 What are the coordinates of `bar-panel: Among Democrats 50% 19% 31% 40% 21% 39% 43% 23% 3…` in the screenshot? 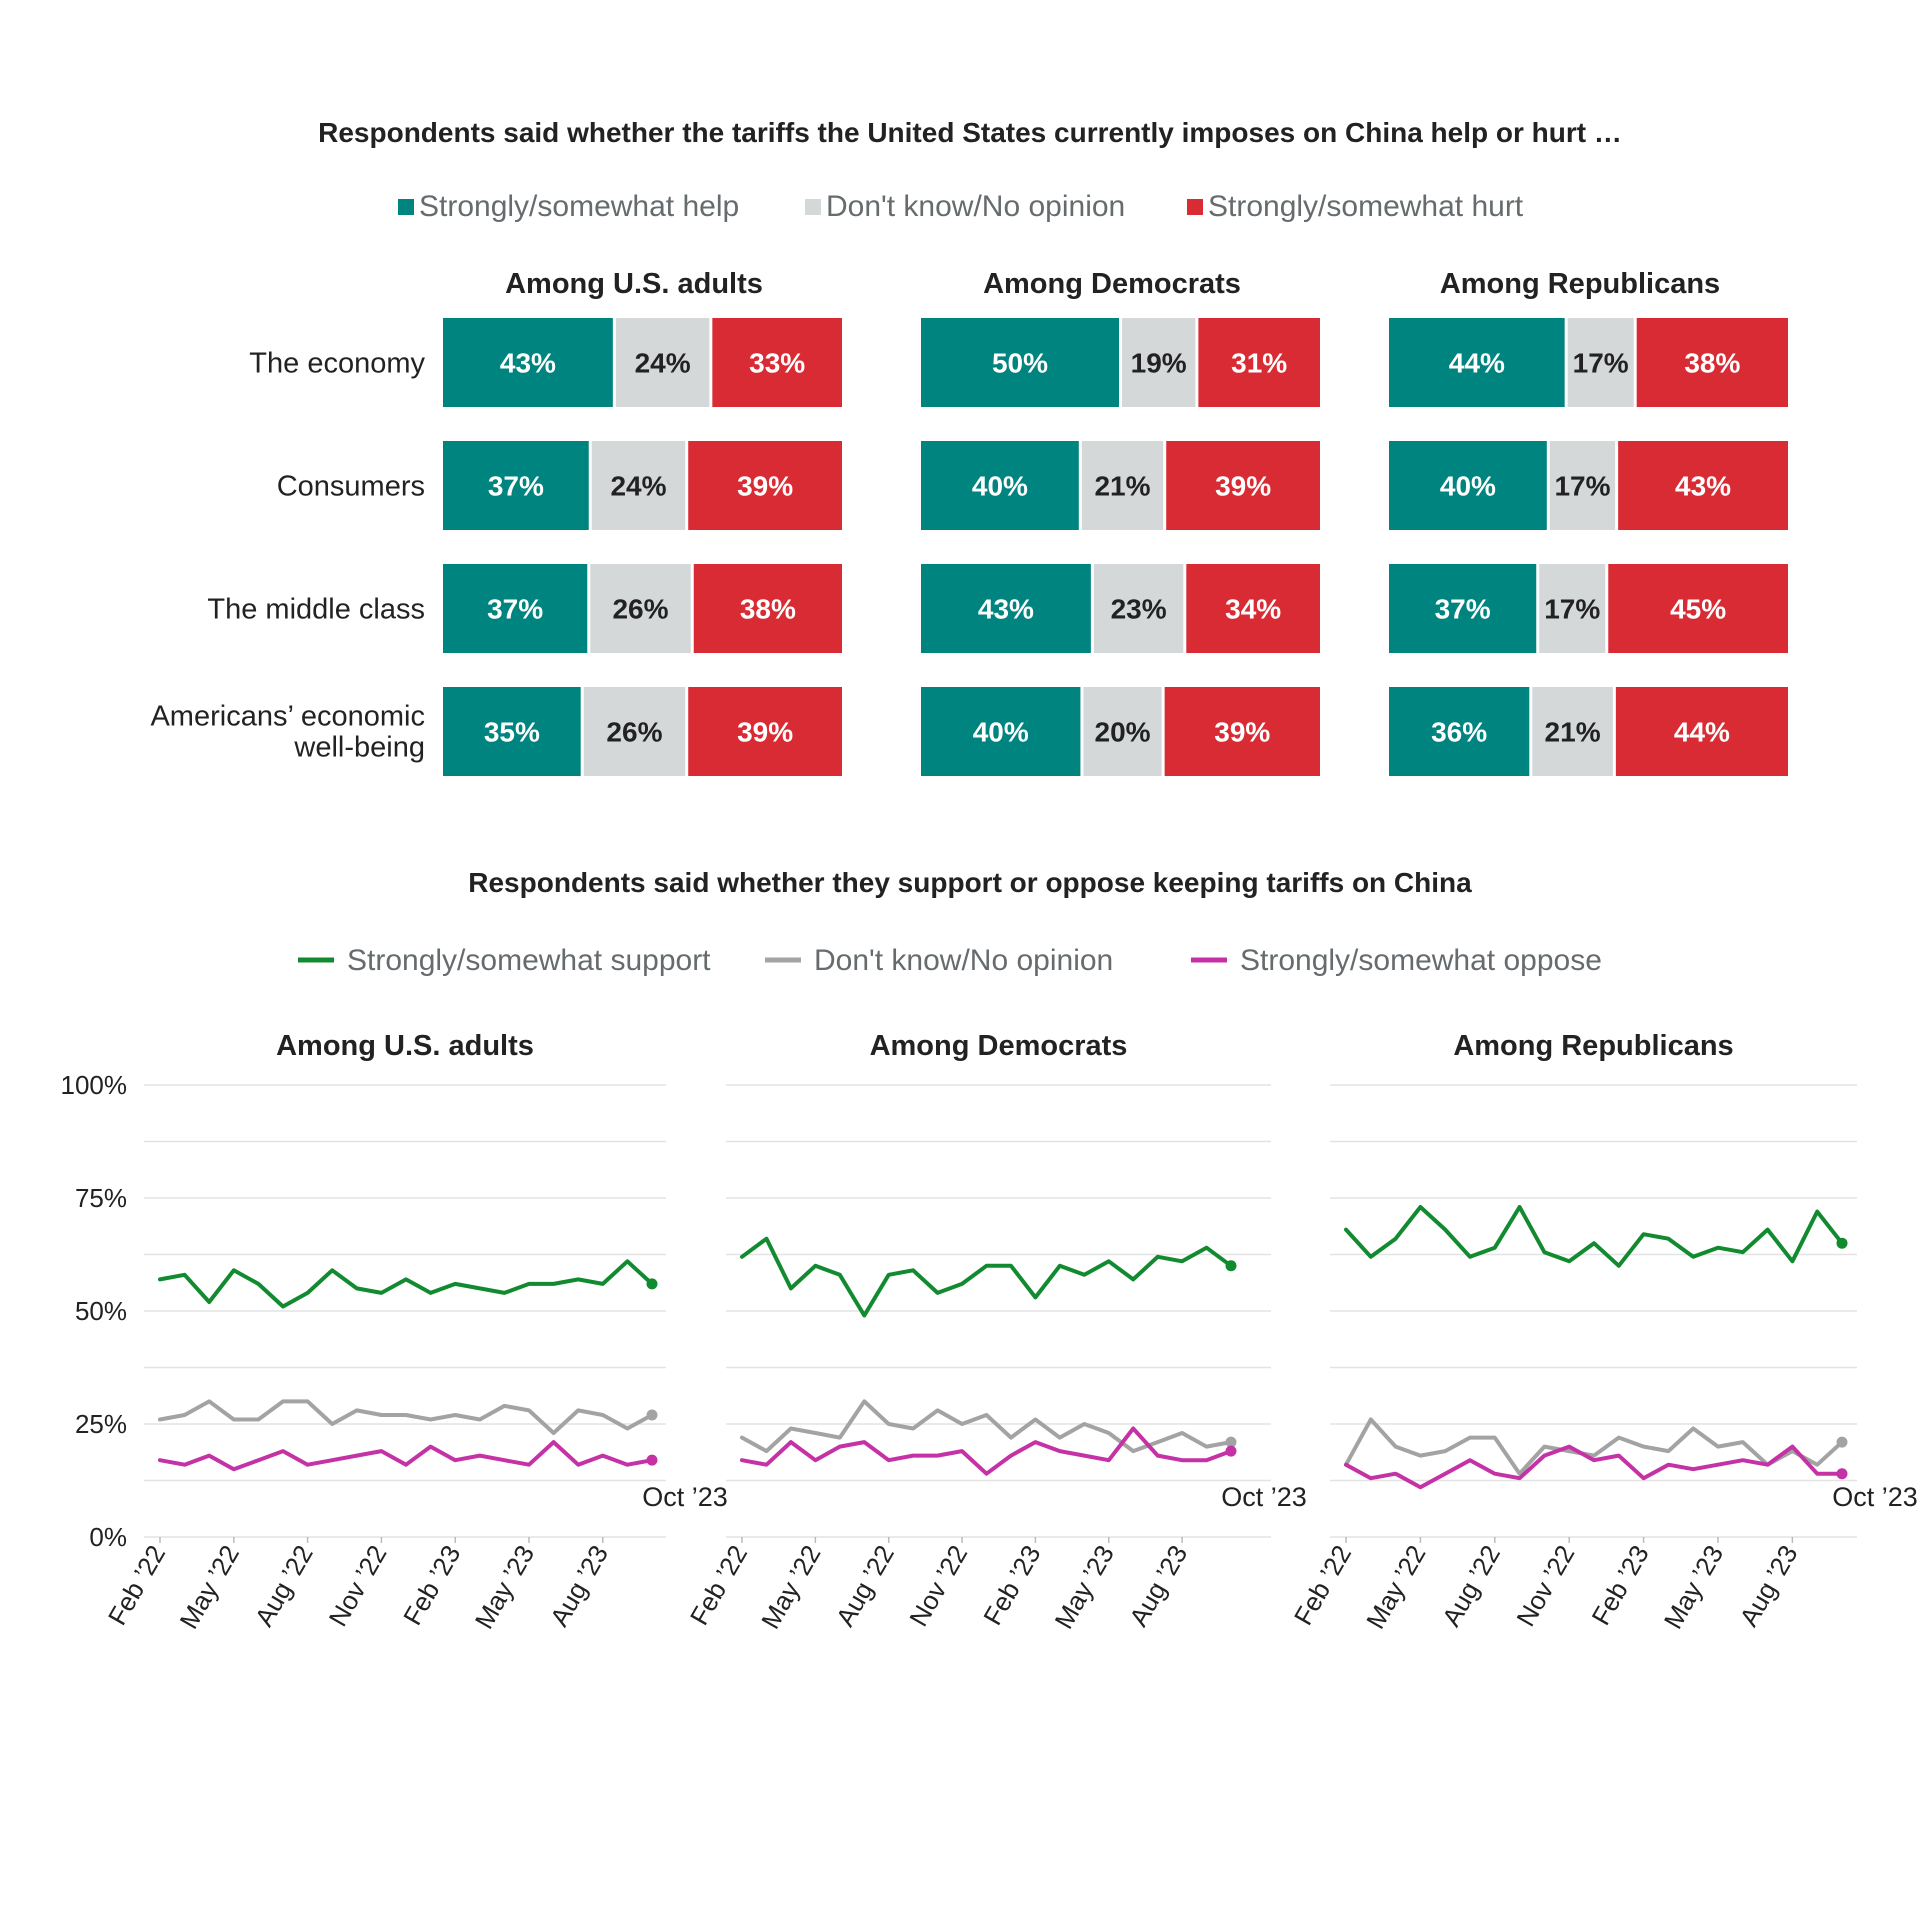 It's located at (1120, 522).